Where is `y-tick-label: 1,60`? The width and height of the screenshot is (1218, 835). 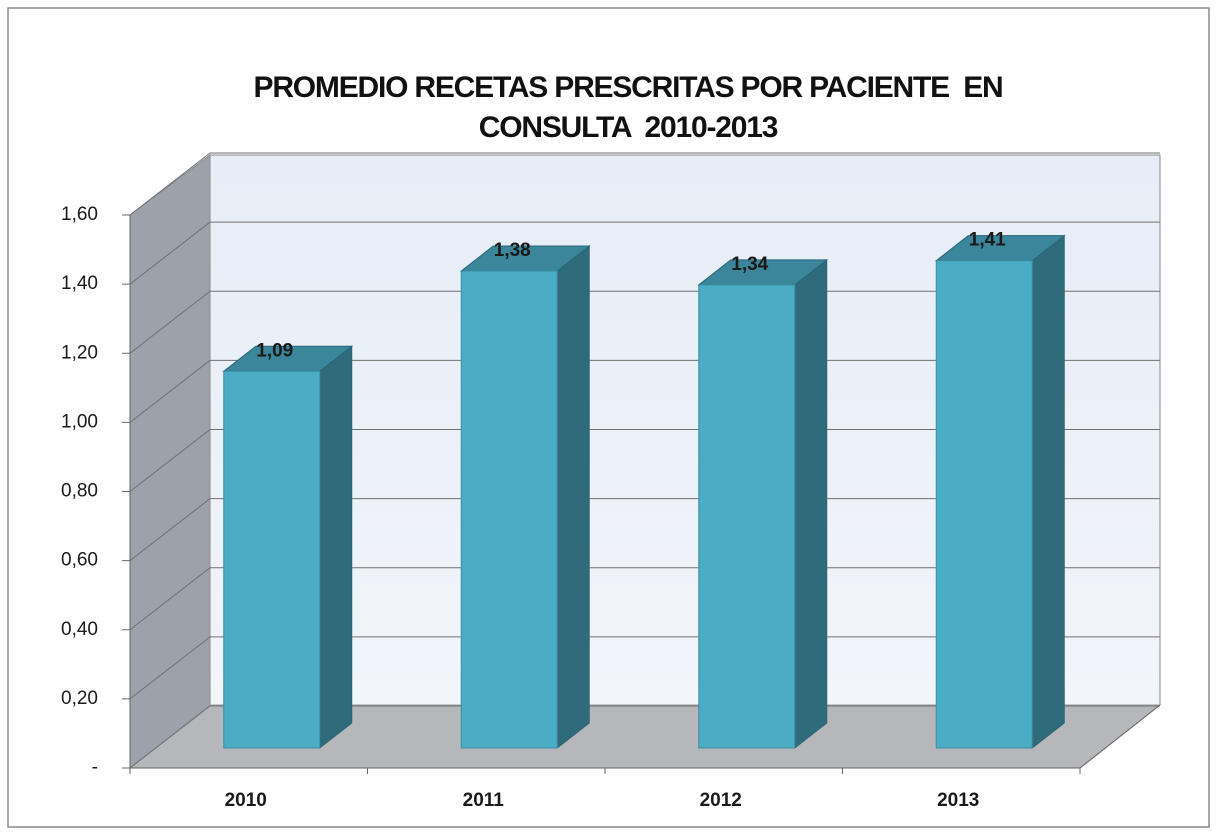
y-tick-label: 1,60 is located at coordinates (79, 214).